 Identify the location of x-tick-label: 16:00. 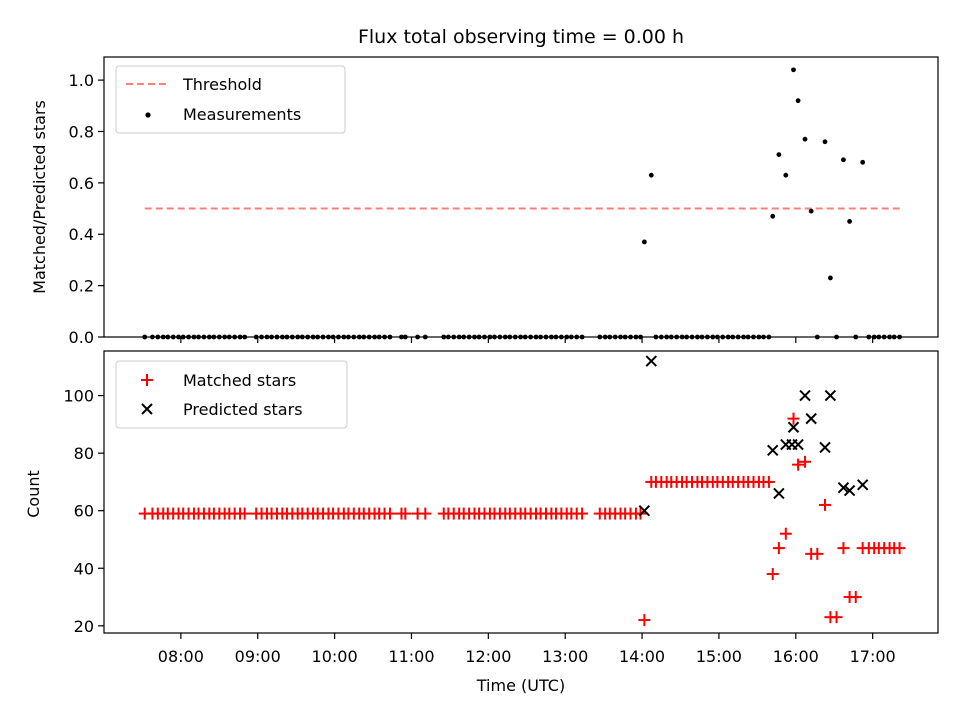
(796, 656).